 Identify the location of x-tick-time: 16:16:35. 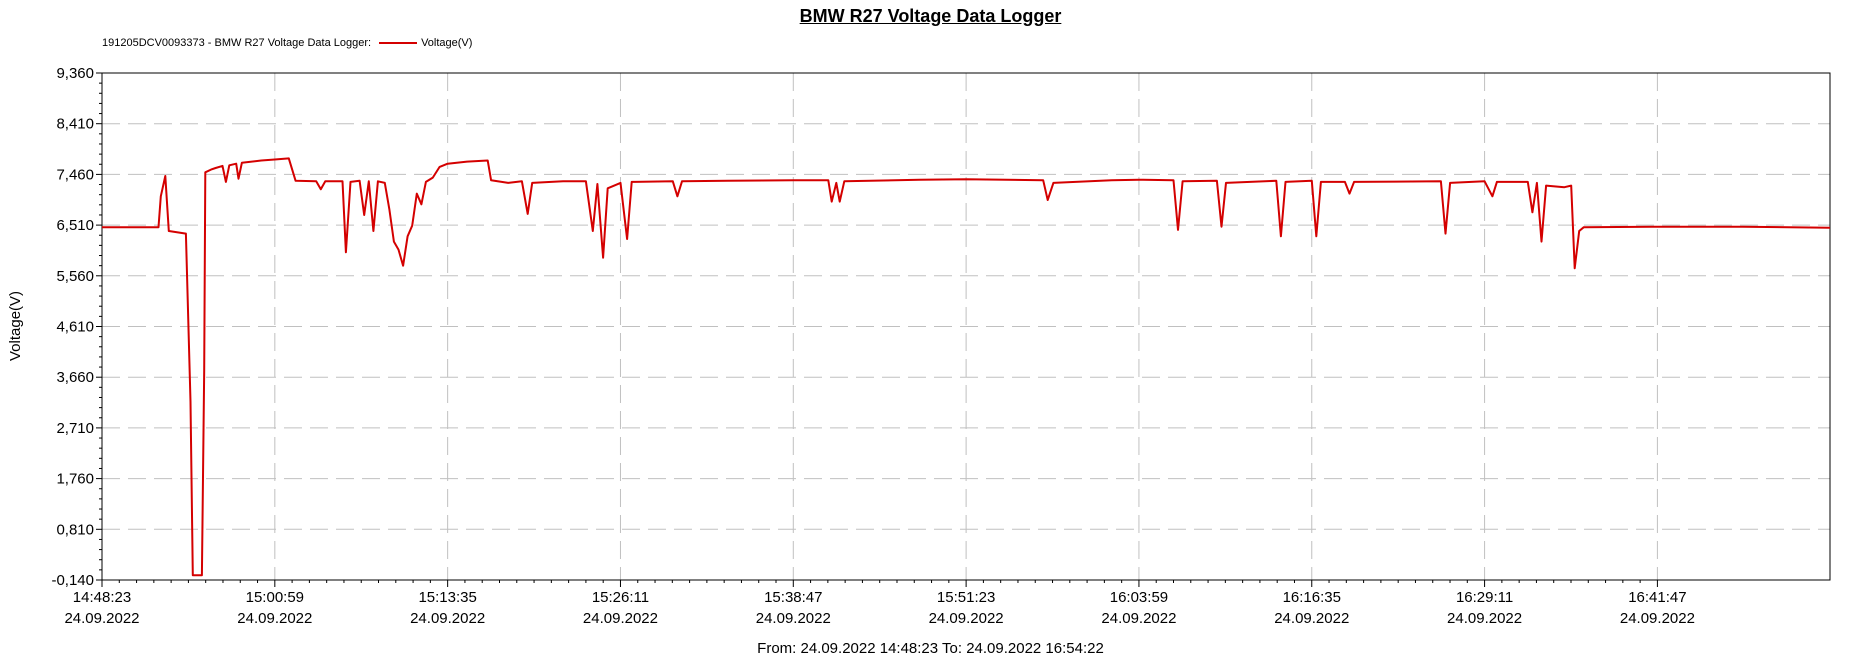
(1312, 597).